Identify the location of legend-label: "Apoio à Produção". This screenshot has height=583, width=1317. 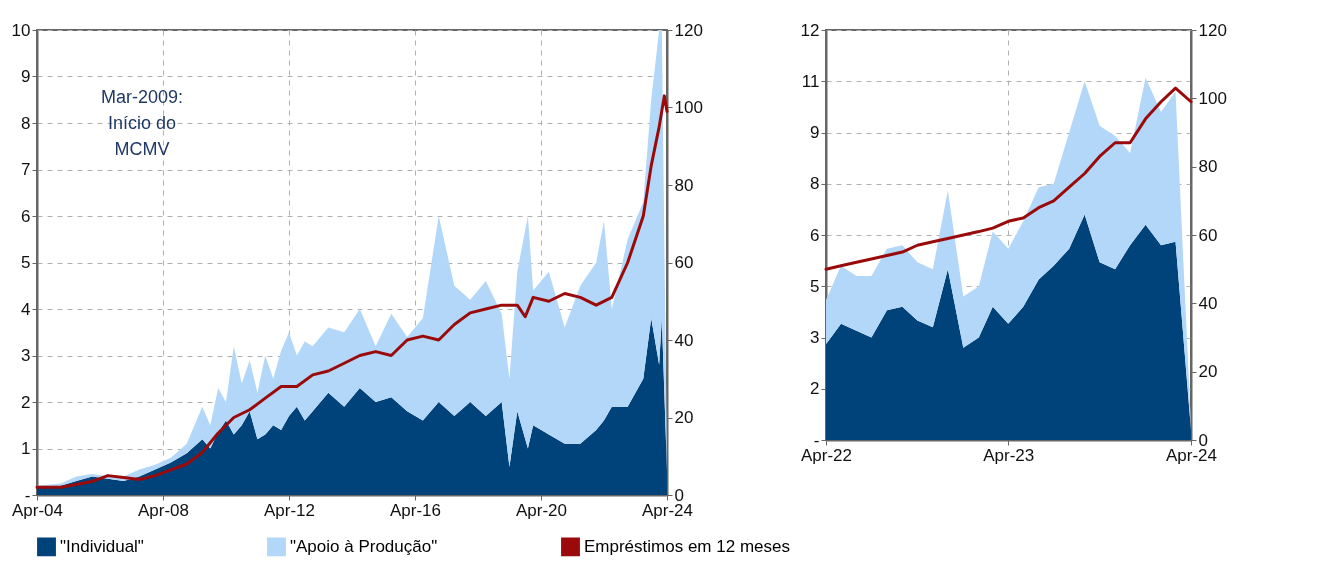
(364, 546).